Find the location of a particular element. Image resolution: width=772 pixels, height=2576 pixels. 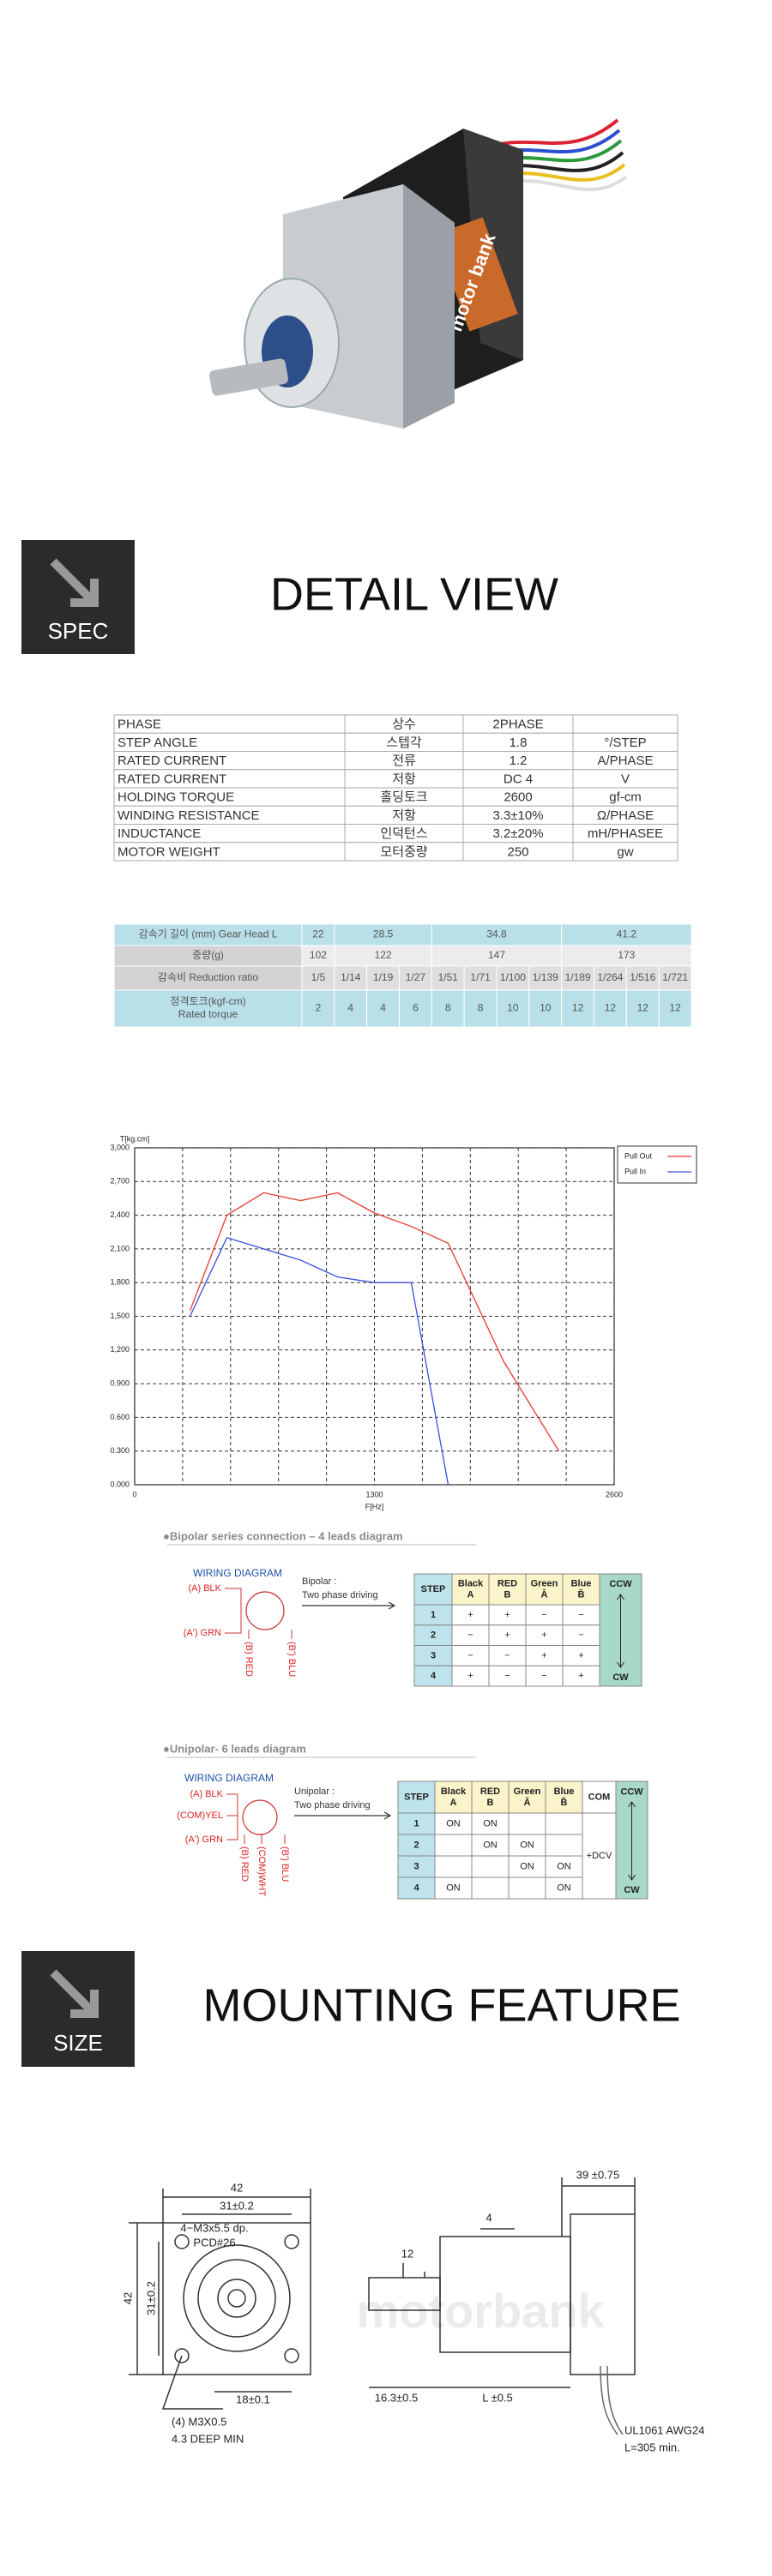

gear-cell-text: 1/100 is located at coordinates (513, 977).